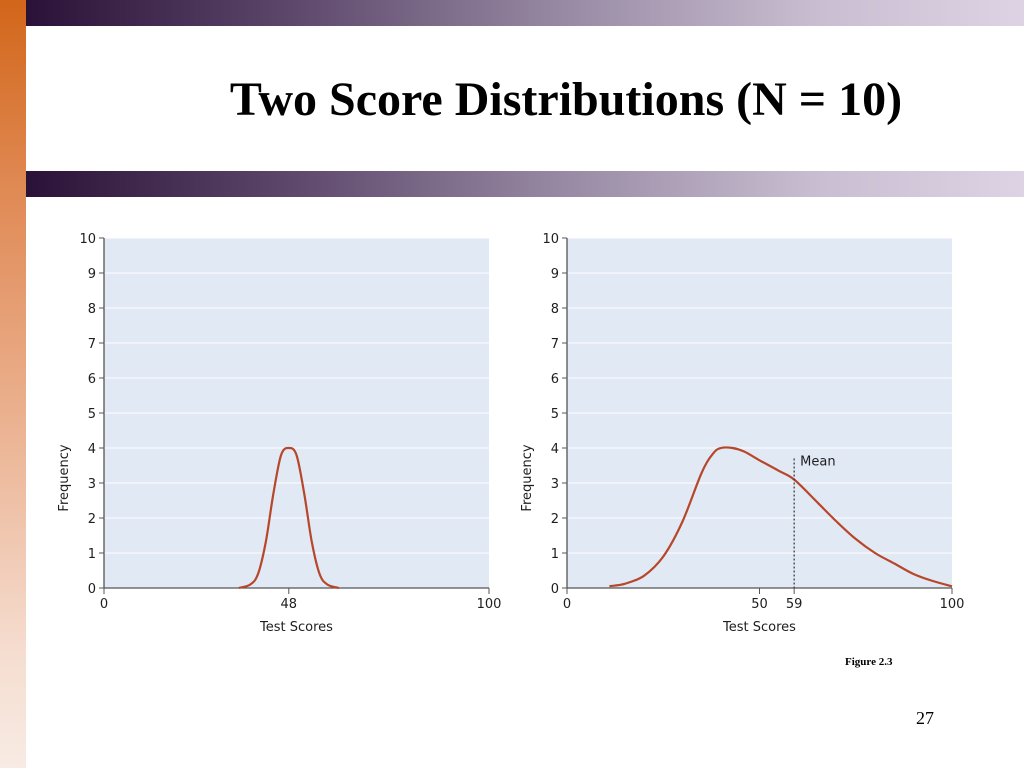  Describe the element at coordinates (92, 414) in the screenshot. I see `chart-1-y-tick-label: 5` at that location.